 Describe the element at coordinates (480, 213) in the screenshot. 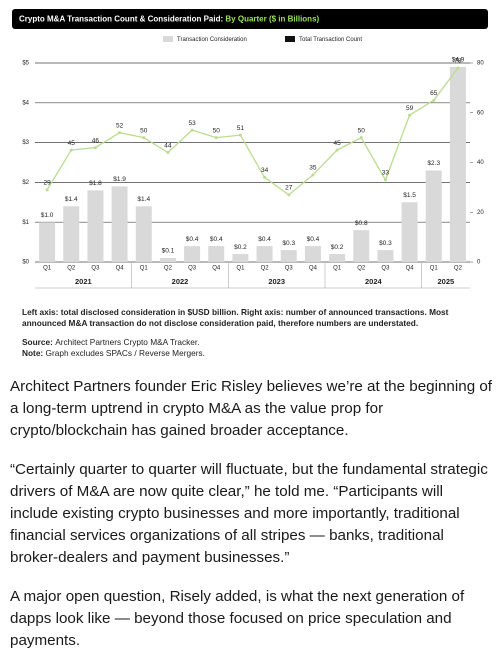

I see `y2-tick-label: 20` at that location.